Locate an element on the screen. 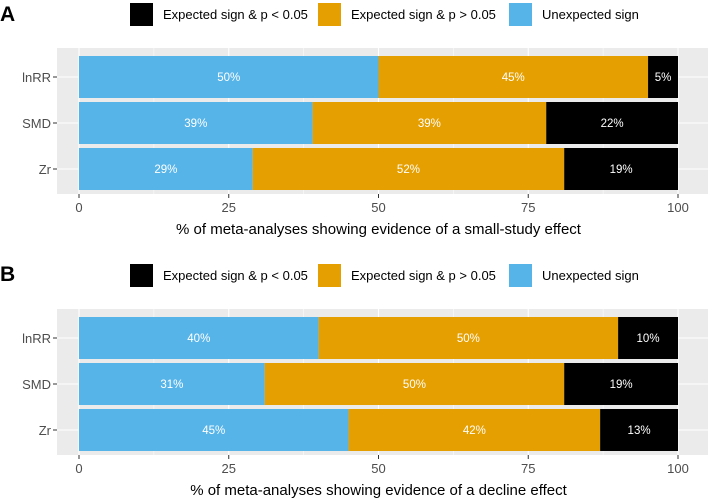  bar-label-zr-expected-sign-p-0-05: 13% is located at coordinates (639, 431).